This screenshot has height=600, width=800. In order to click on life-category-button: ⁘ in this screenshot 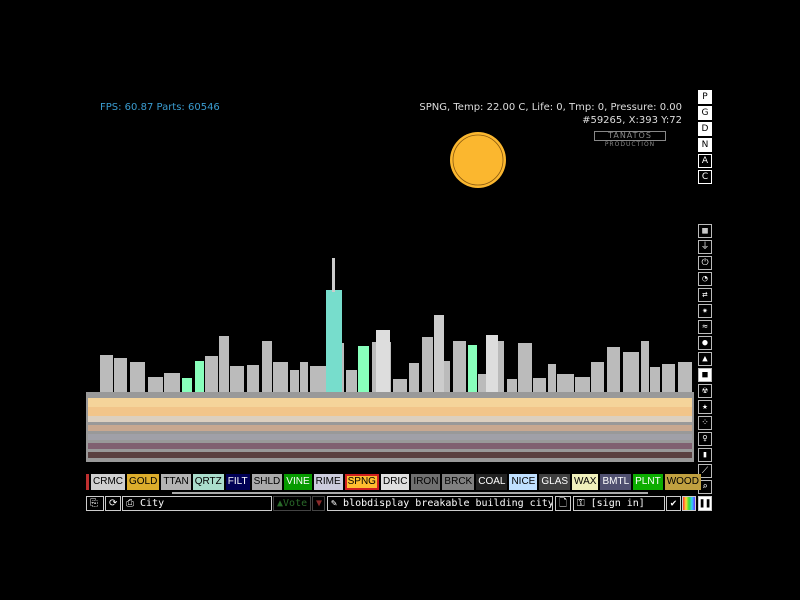, I will do `click(705, 423)`.